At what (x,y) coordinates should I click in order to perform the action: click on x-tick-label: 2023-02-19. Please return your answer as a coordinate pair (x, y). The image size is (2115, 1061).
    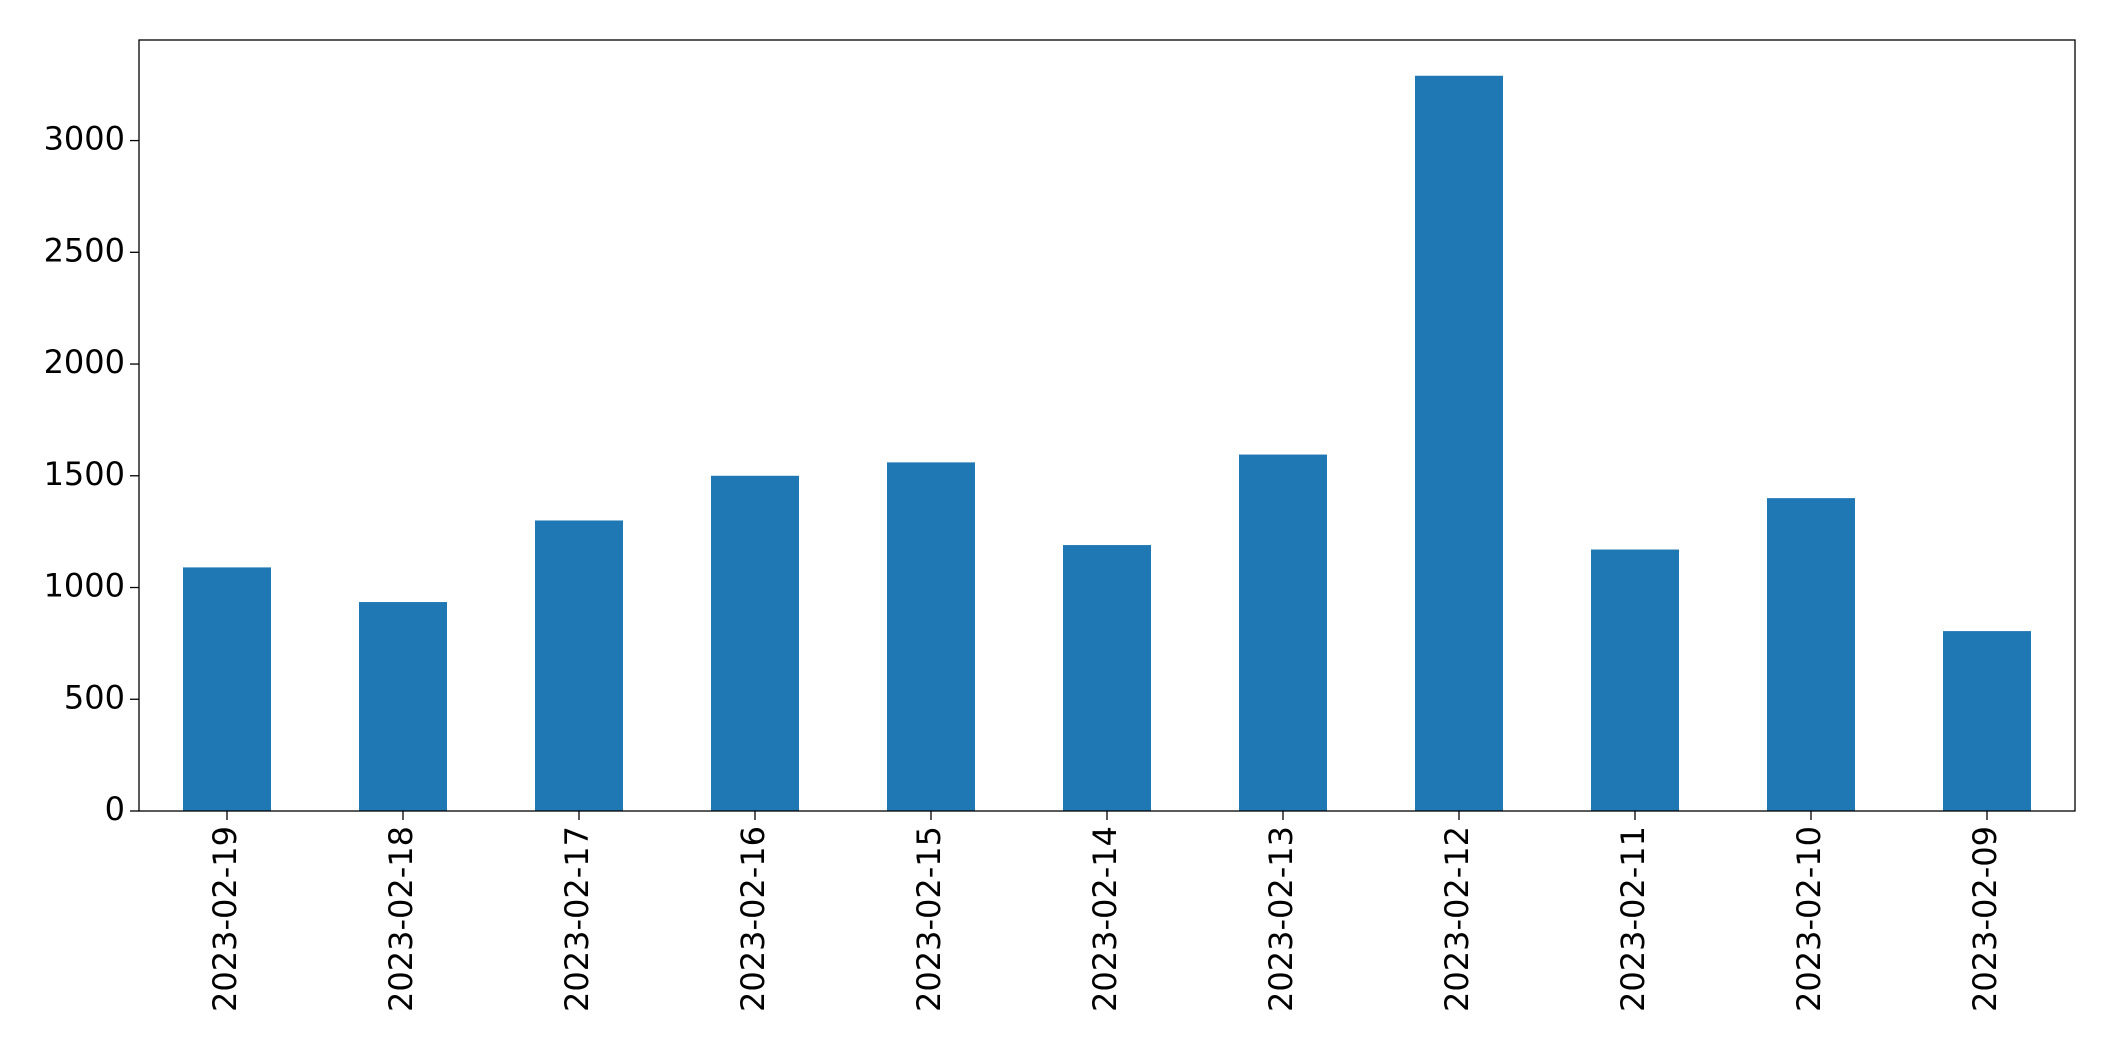
    Looking at the image, I should click on (225, 919).